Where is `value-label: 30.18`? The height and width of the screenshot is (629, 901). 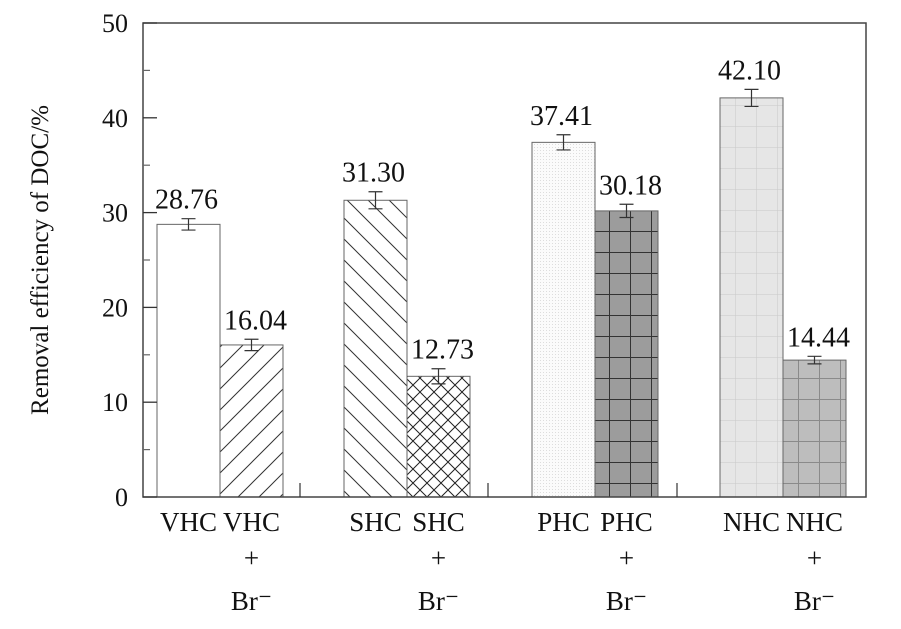 value-label: 30.18 is located at coordinates (630, 185).